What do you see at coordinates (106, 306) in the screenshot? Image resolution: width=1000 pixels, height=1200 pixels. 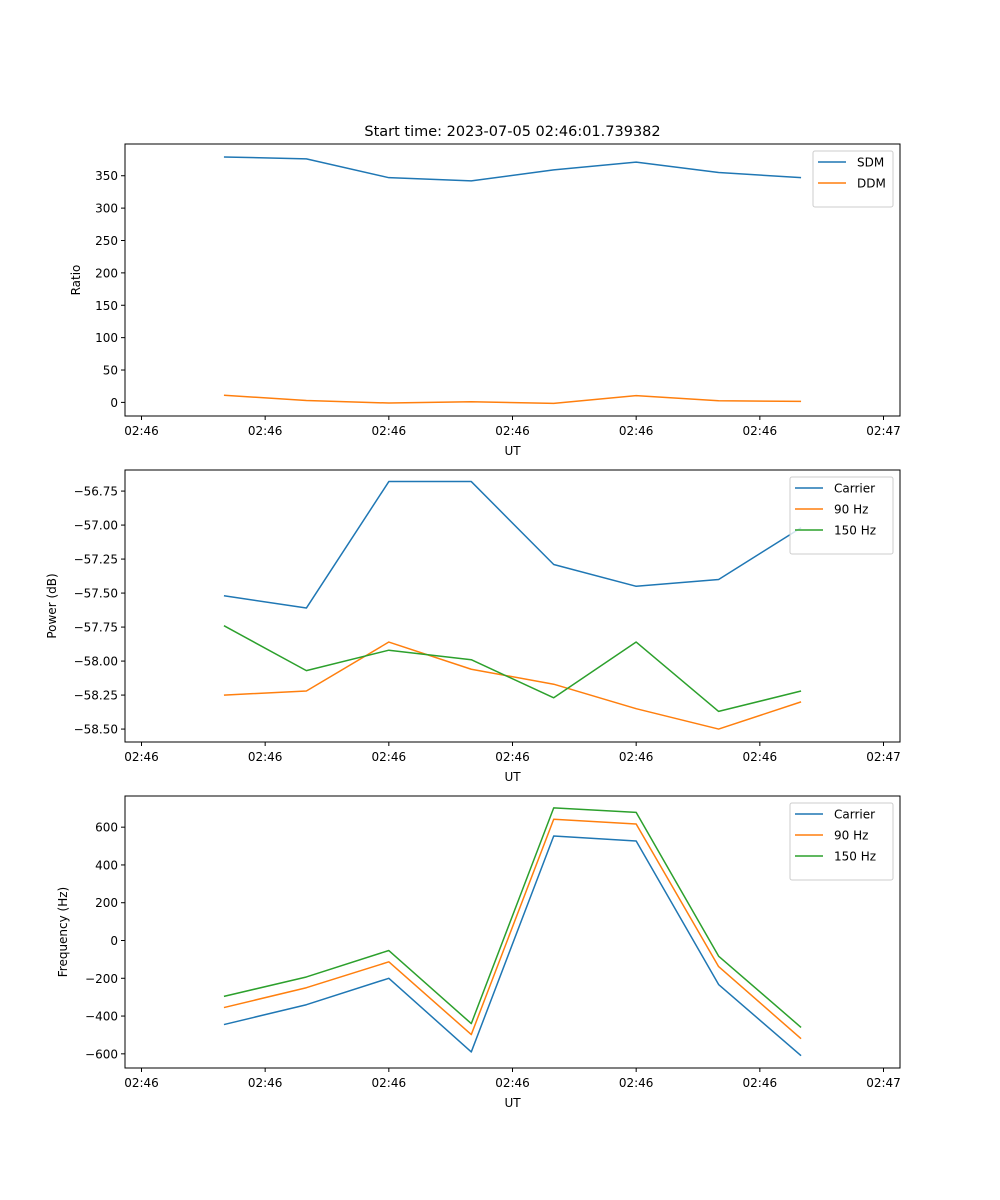 I see `y-tick-label: 150` at bounding box center [106, 306].